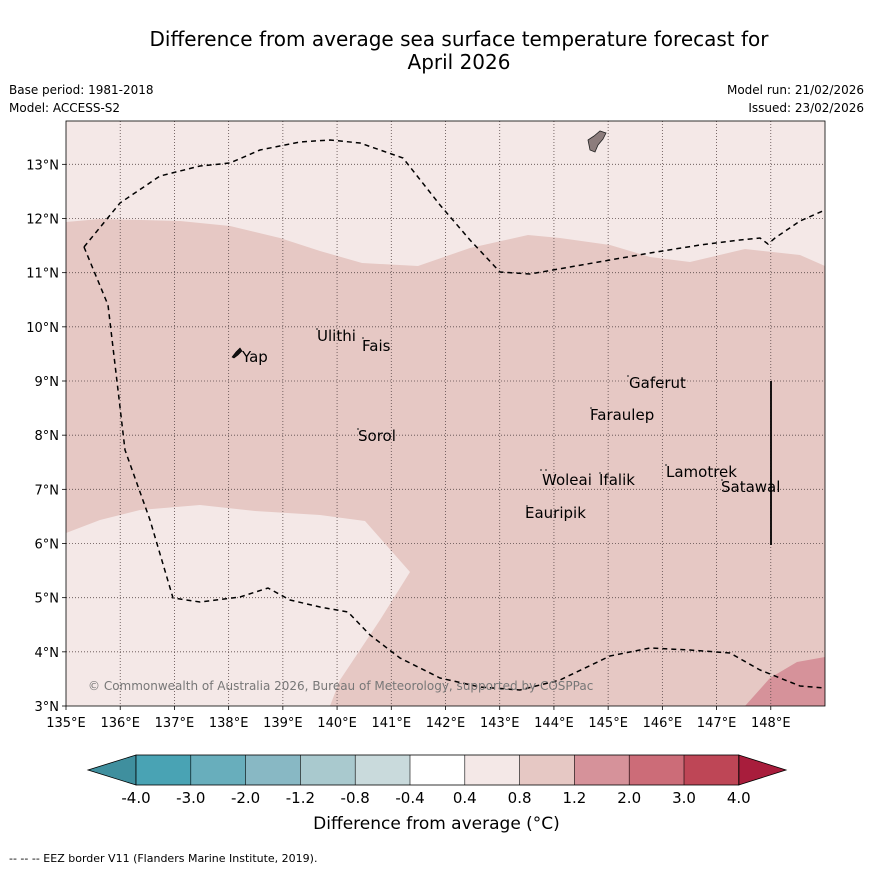  What do you see at coordinates (795, 90) in the screenshot?
I see `model-run: Model run: 21/02/2026` at bounding box center [795, 90].